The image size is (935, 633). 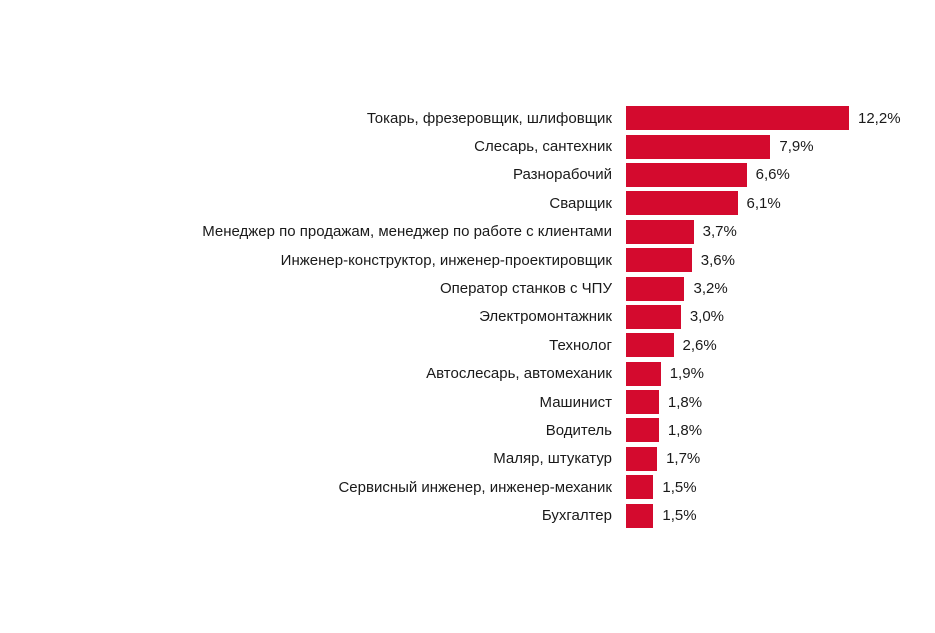 I want to click on value-label: 6,6%, so click(x=772, y=175).